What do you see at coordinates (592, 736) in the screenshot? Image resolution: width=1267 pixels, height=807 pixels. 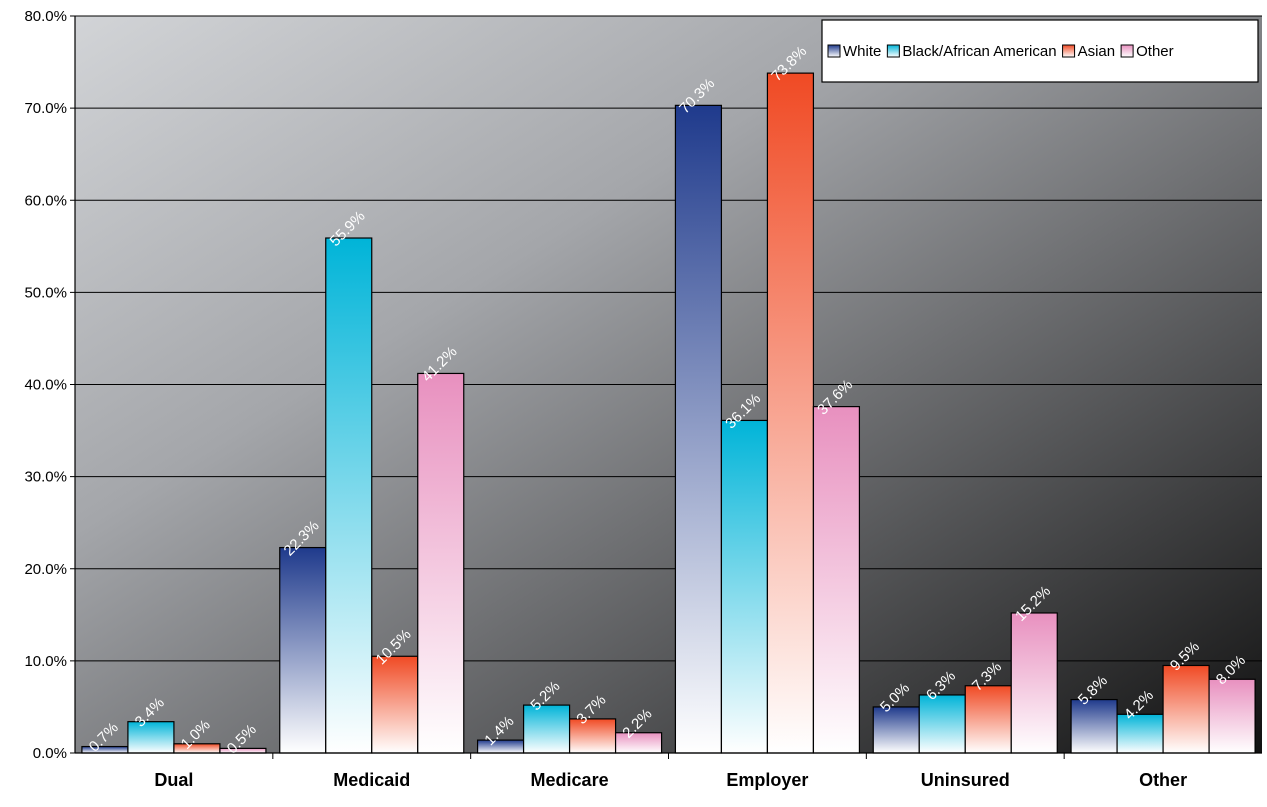 I see `bar-asian-medicare` at bounding box center [592, 736].